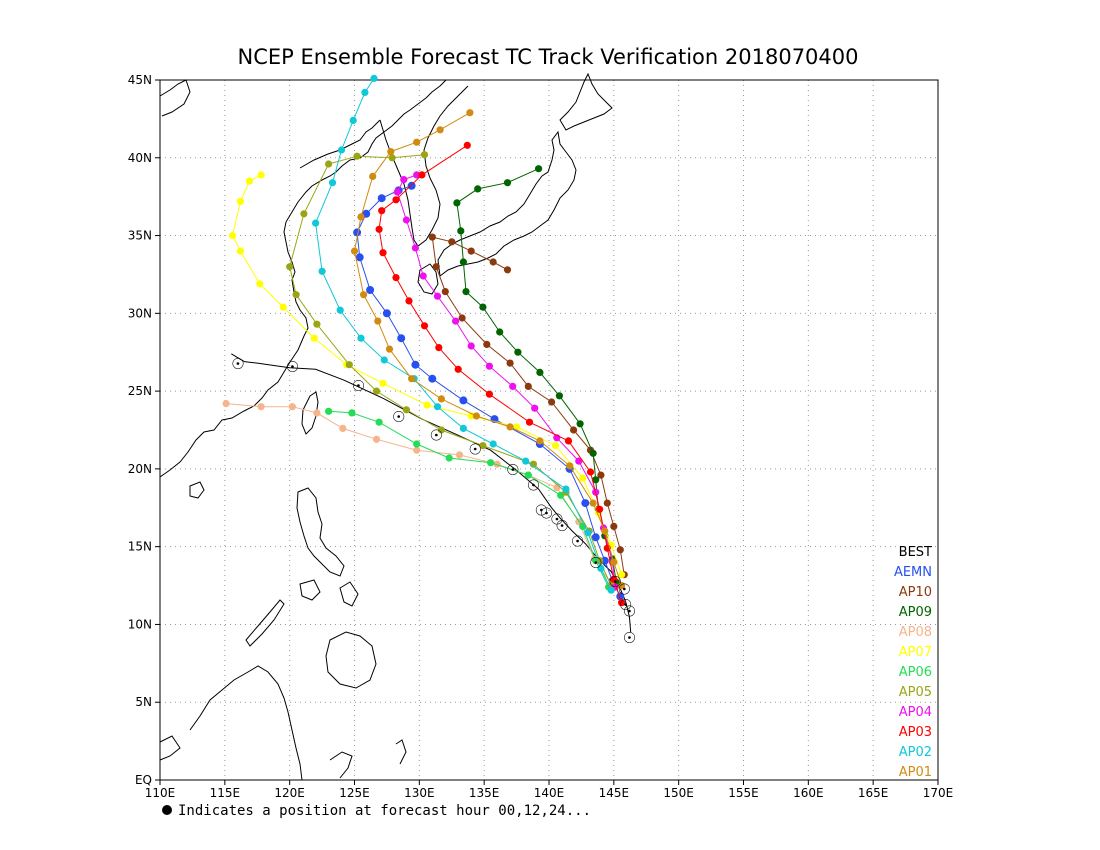 This screenshot has width=1100, height=850. I want to click on x-tick-label: 165E, so click(873, 793).